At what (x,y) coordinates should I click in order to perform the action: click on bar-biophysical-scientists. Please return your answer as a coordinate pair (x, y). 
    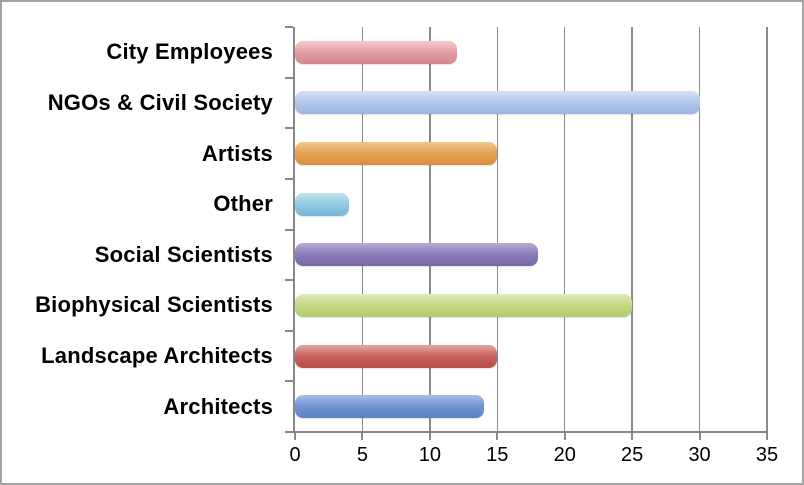
    Looking at the image, I should click on (464, 305).